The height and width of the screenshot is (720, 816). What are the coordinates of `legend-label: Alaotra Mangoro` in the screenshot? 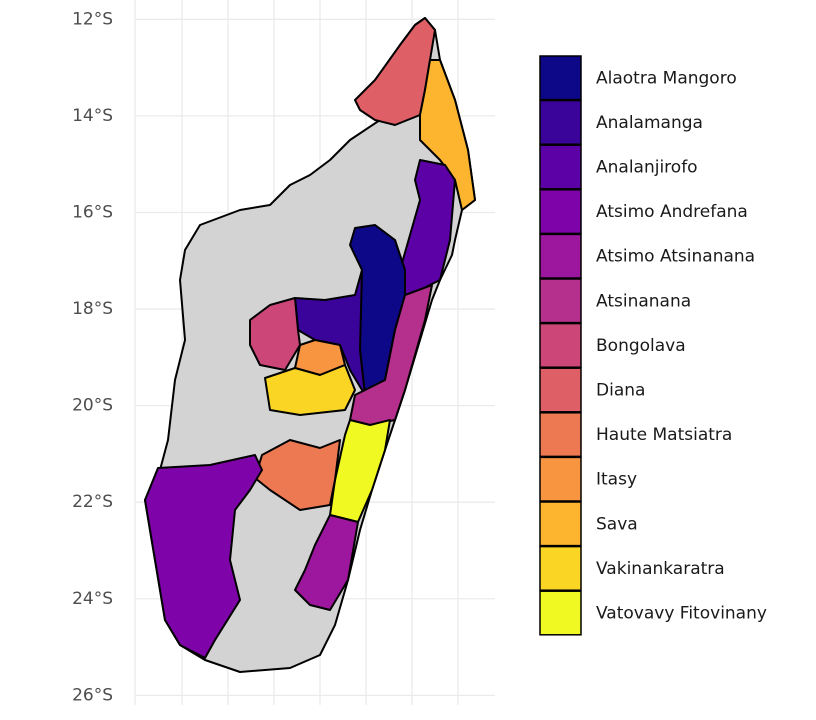 It's located at (666, 78).